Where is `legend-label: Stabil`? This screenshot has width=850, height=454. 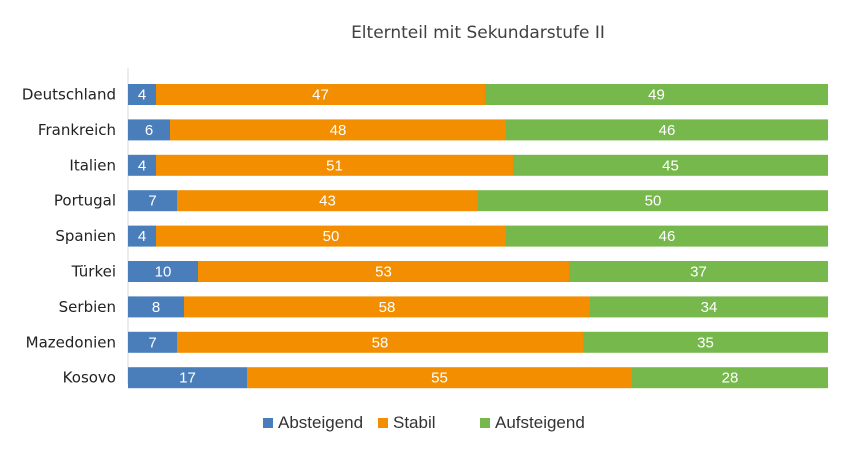 legend-label: Stabil is located at coordinates (414, 422).